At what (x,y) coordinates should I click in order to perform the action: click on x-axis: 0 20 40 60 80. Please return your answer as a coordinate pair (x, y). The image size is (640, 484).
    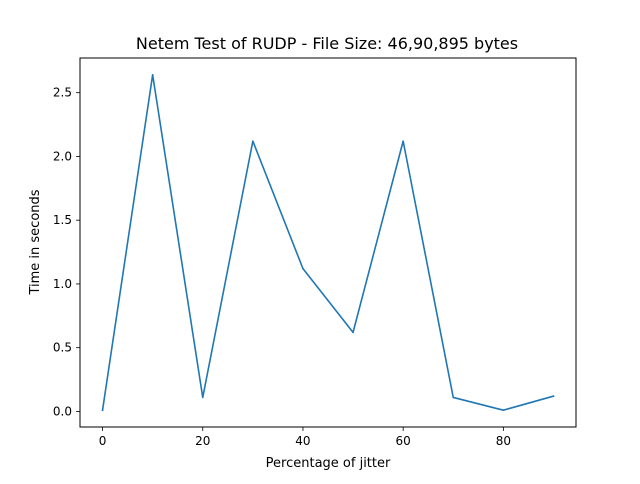
    Looking at the image, I should click on (305, 437).